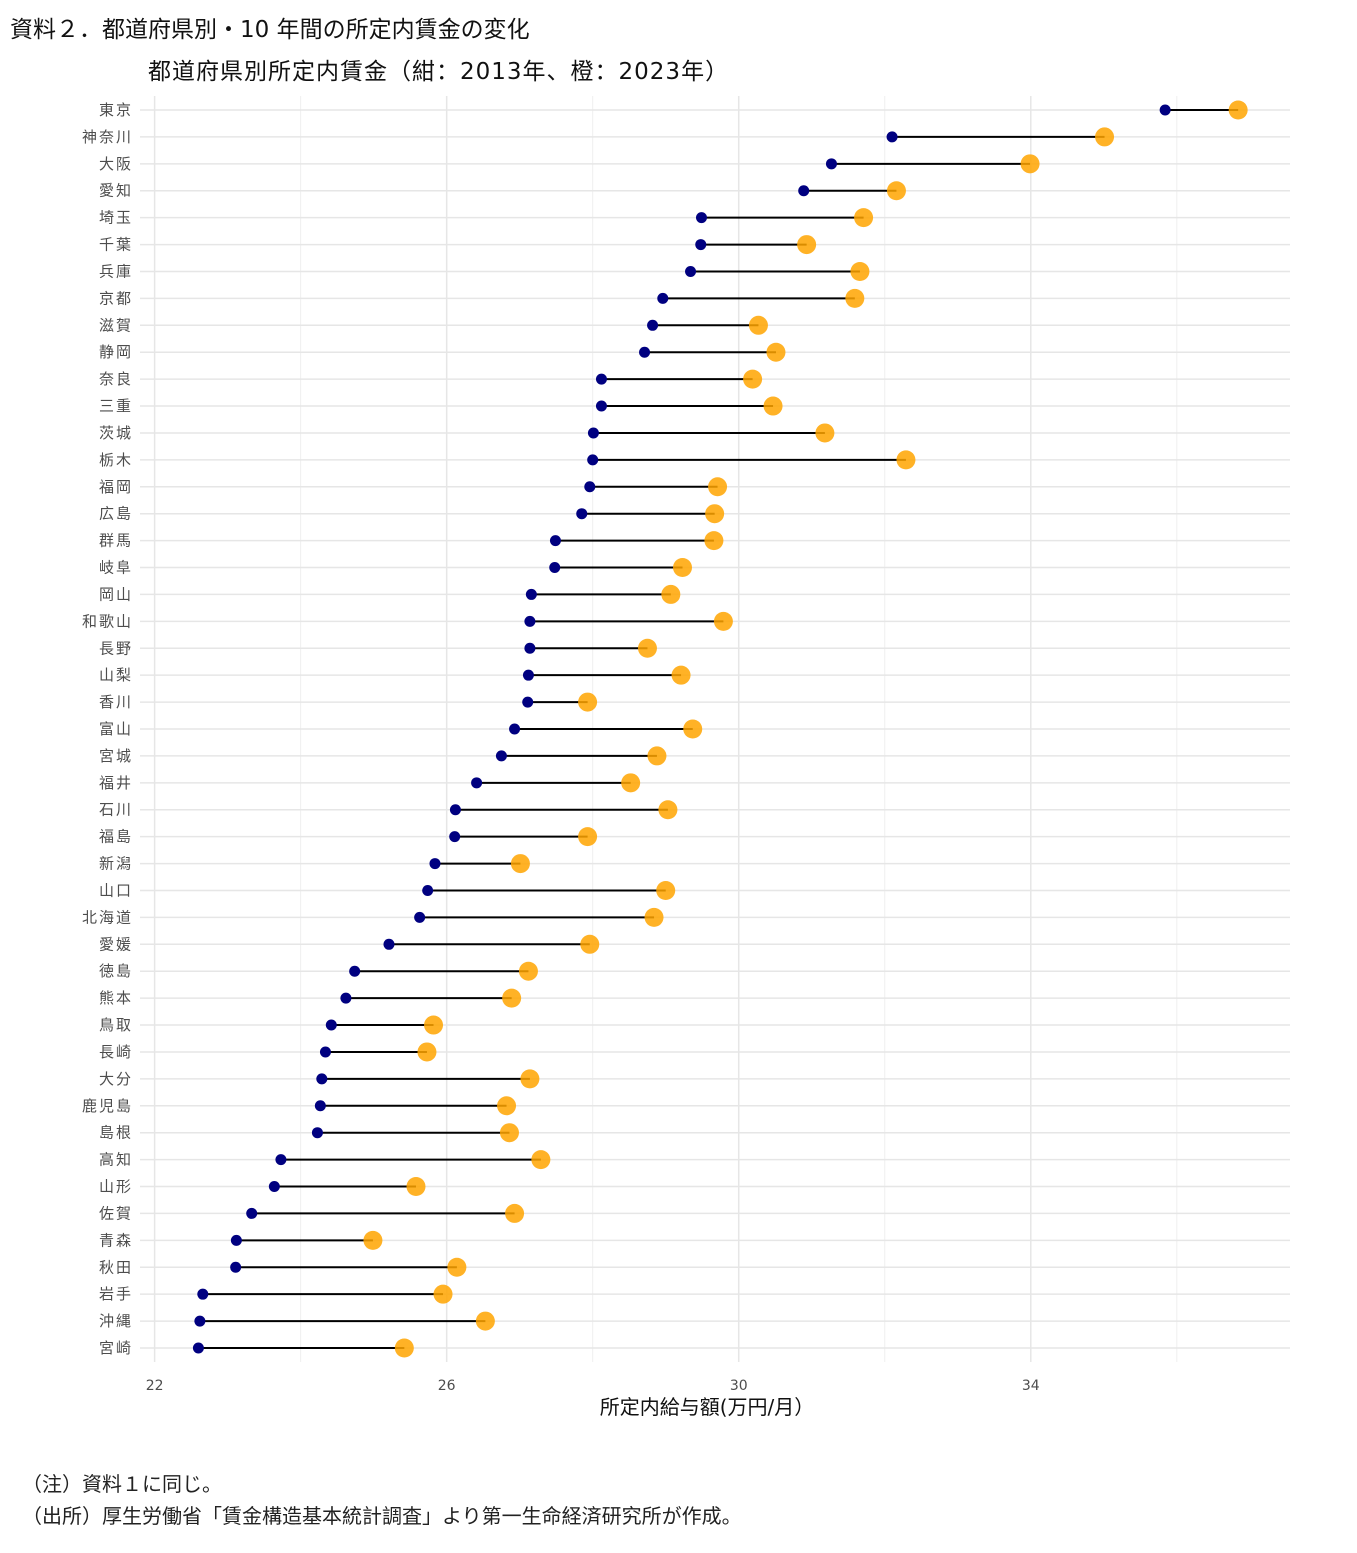 The image size is (1357, 1553). Describe the element at coordinates (116, 460) in the screenshot. I see `y-tick-label: 栃木` at that location.